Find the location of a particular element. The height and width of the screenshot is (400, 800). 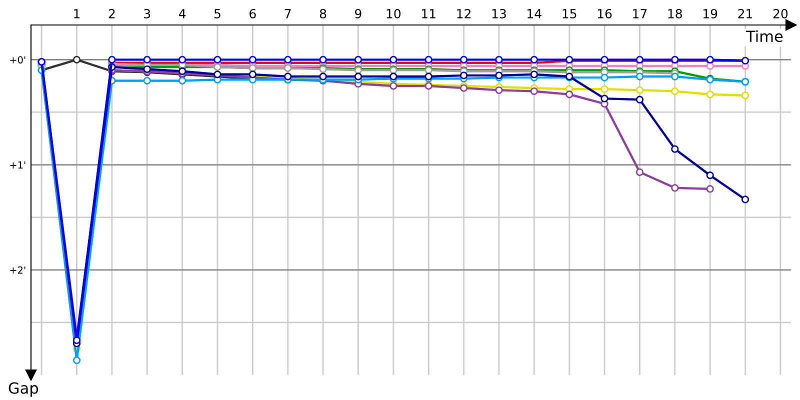

x-tick-label: 7 is located at coordinates (287, 13).